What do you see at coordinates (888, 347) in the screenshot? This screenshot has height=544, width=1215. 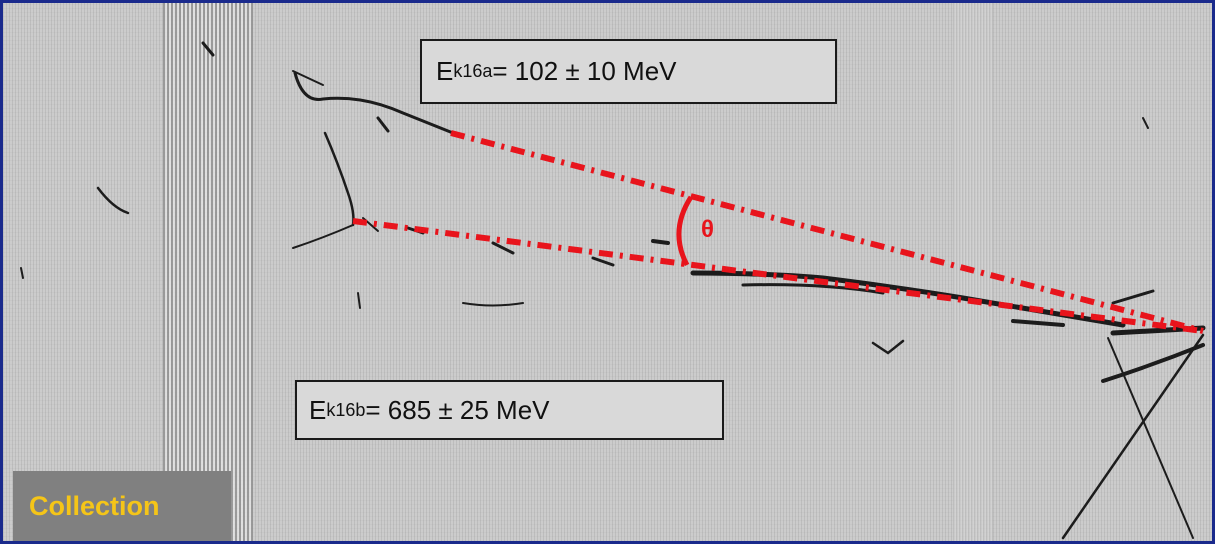 I see `track-short-v` at bounding box center [888, 347].